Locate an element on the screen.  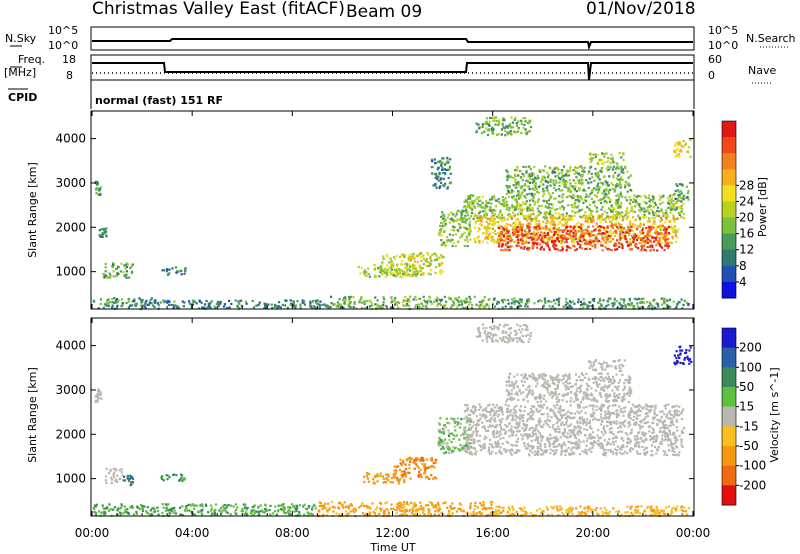
nsearch-label: N.Search is located at coordinates (771, 38).